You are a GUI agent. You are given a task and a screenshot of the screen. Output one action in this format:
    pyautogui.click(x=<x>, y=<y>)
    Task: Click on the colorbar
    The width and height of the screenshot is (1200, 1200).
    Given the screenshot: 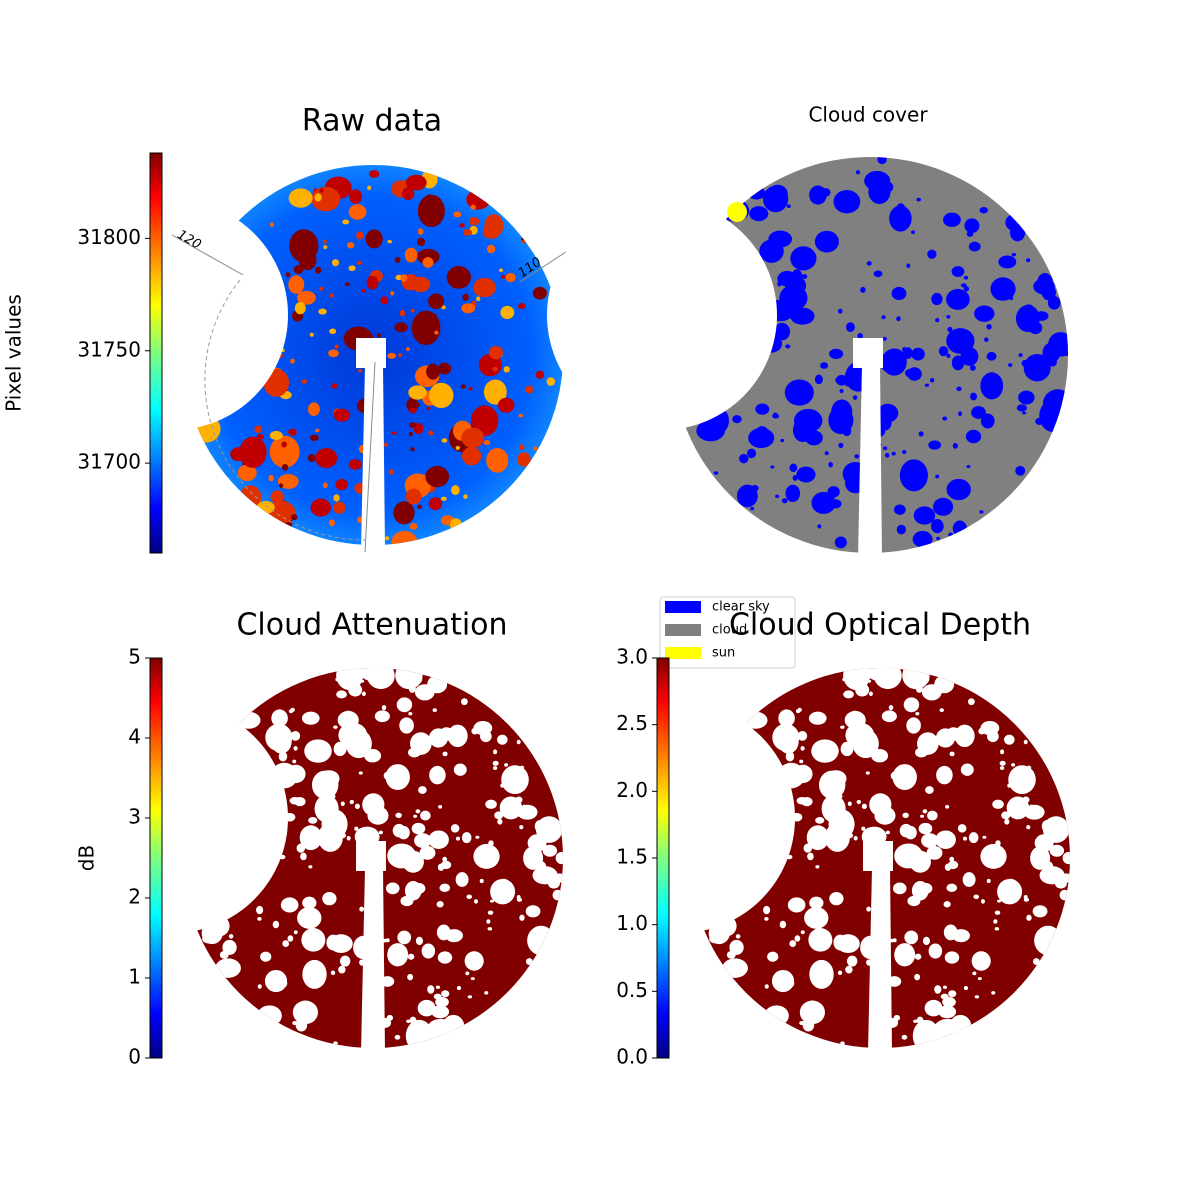 What is the action you would take?
    pyautogui.click(x=156, y=353)
    